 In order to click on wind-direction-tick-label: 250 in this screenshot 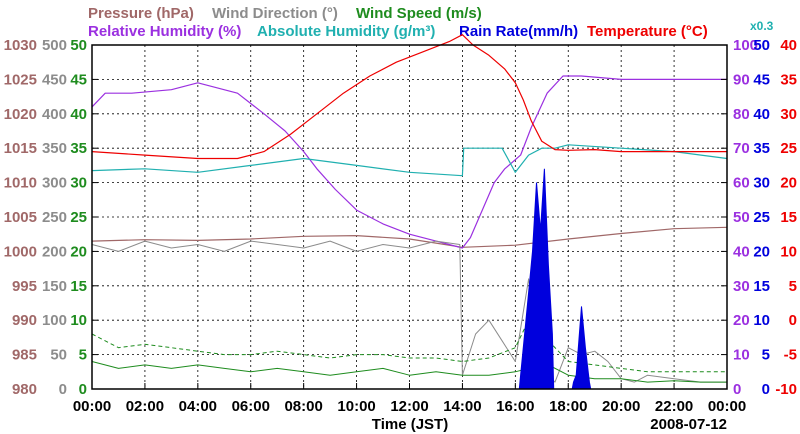, I will do `click(54, 217)`.